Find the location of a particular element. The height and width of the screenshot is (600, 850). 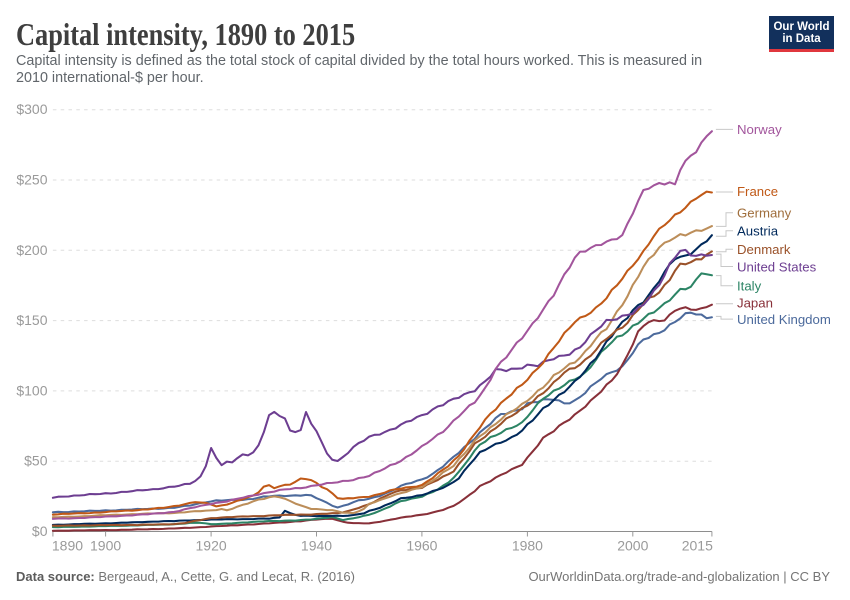

svg-text: Japan is located at coordinates (755, 303).